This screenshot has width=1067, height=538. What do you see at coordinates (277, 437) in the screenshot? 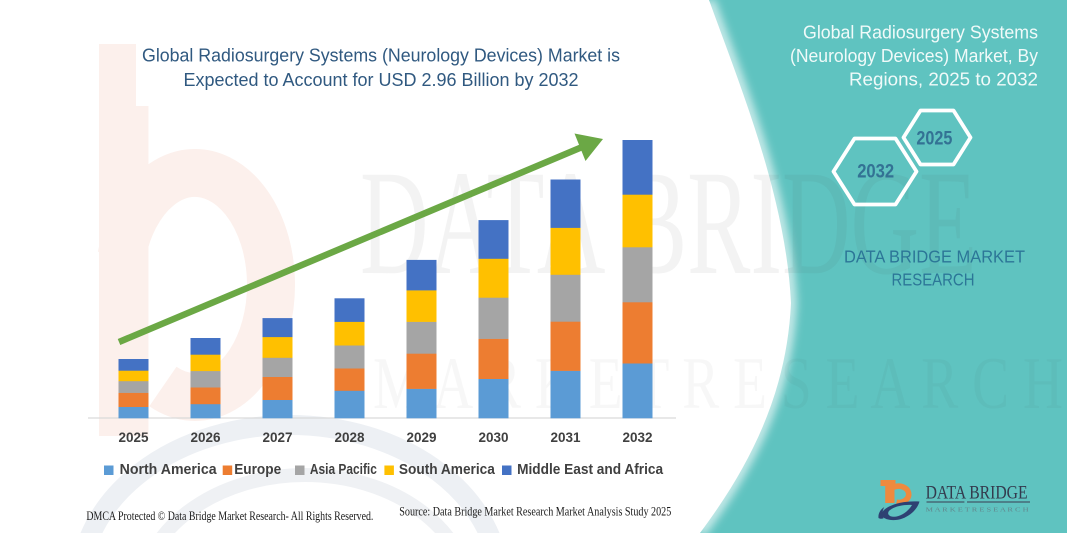
I see `svg-text: 2027` at bounding box center [277, 437].